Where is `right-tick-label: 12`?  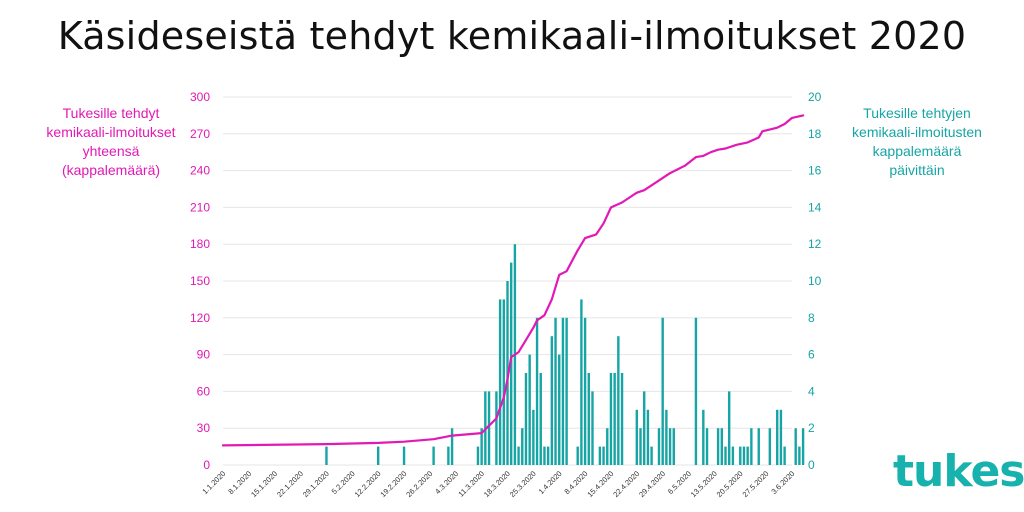 right-tick-label: 12 is located at coordinates (815, 244).